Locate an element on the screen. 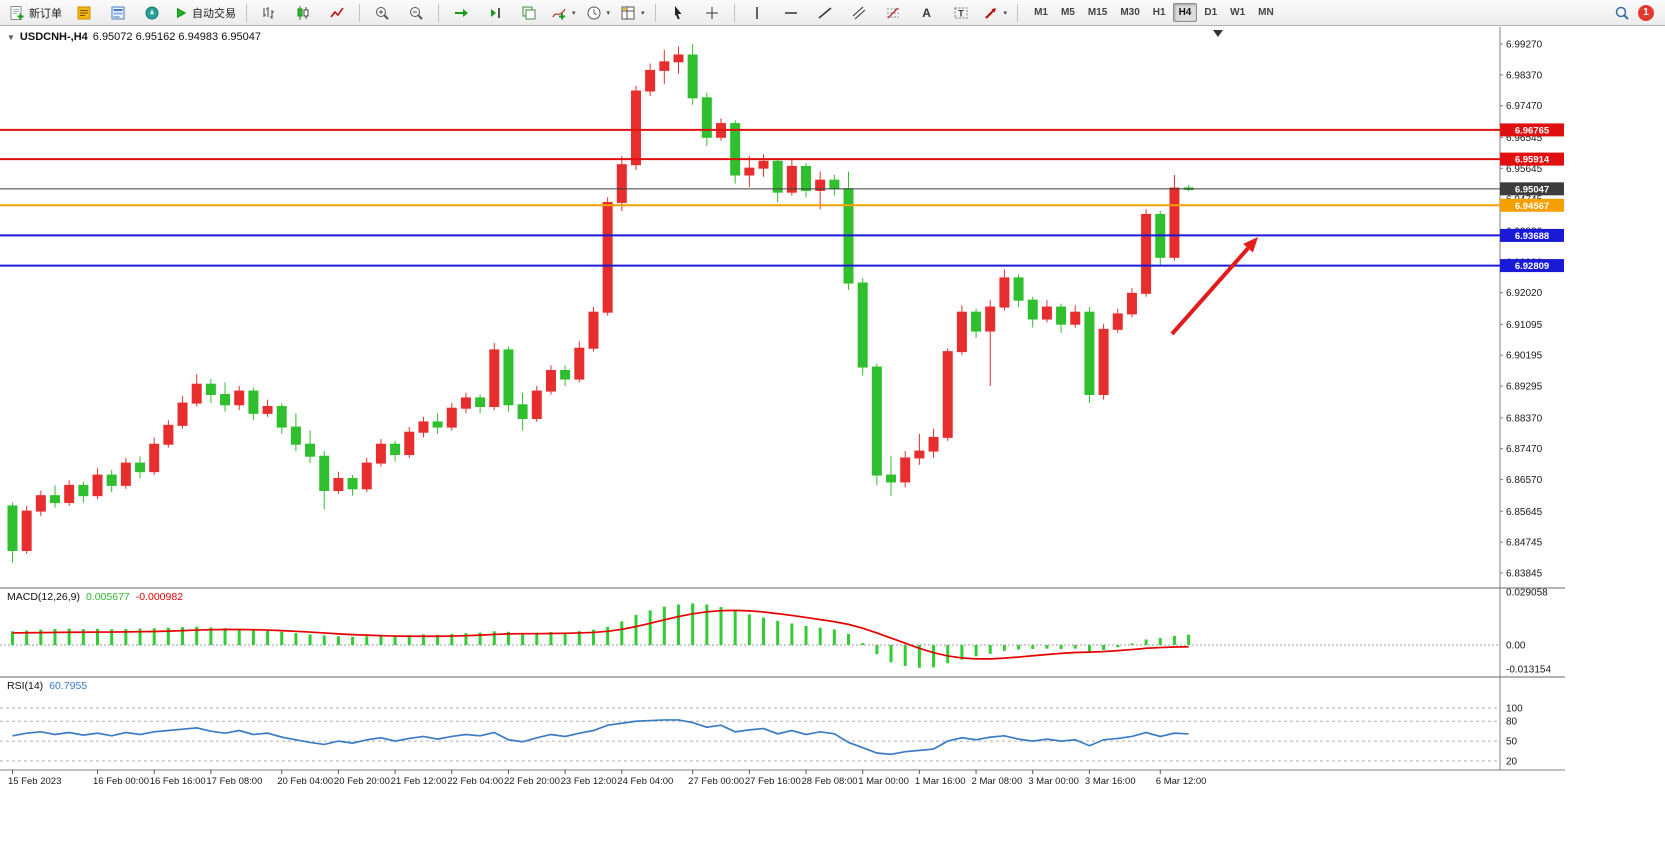 The width and height of the screenshot is (1665, 842). timeframe-m5-button: M5 is located at coordinates (1067, 12).